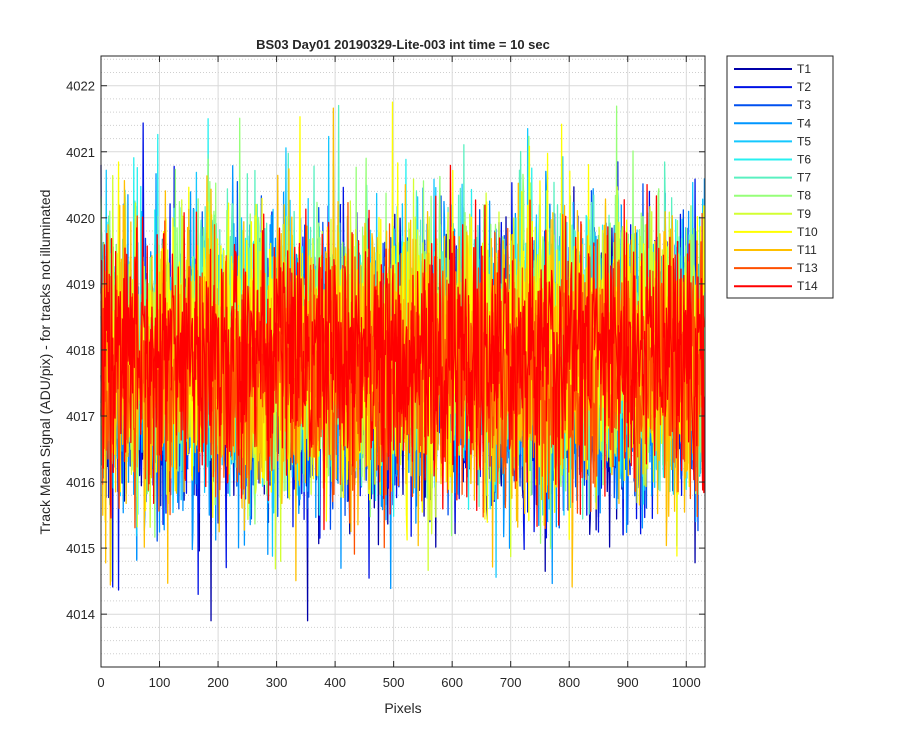  Describe the element at coordinates (807, 232) in the screenshot. I see `legend-label-t10: T10` at that location.